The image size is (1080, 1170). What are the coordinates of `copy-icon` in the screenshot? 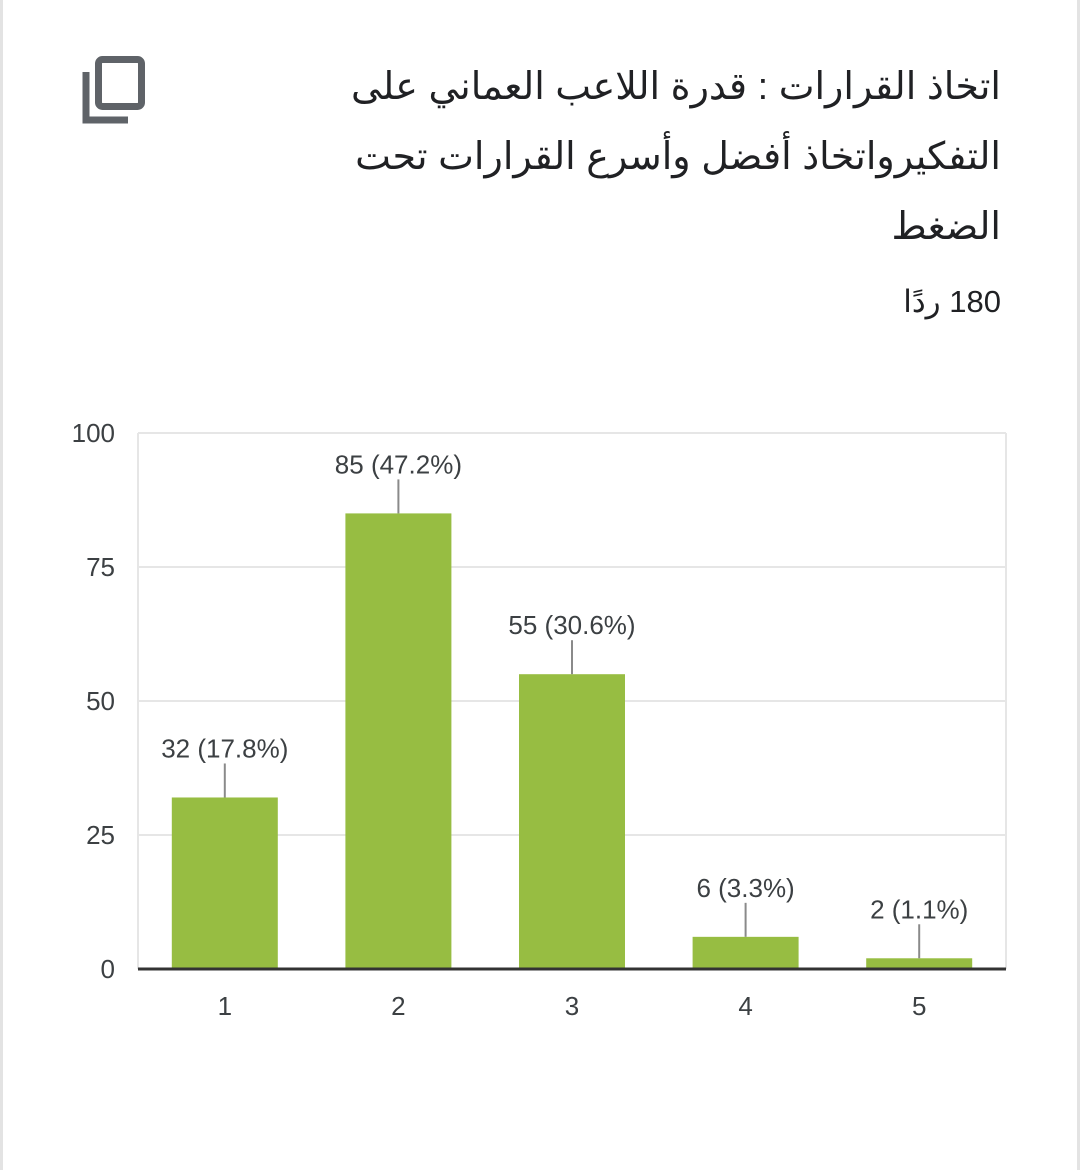 It's located at (113, 90).